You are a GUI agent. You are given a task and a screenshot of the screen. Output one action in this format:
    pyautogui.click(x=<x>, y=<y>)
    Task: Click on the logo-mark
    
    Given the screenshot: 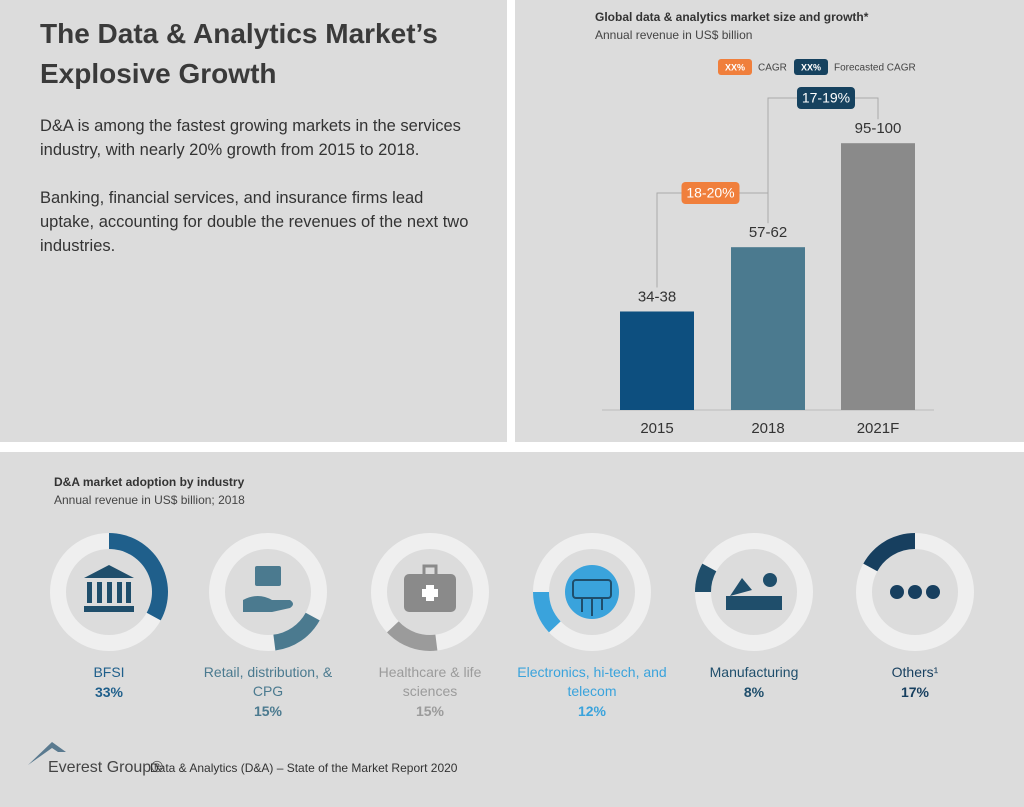 What is the action you would take?
    pyautogui.click(x=47, y=753)
    